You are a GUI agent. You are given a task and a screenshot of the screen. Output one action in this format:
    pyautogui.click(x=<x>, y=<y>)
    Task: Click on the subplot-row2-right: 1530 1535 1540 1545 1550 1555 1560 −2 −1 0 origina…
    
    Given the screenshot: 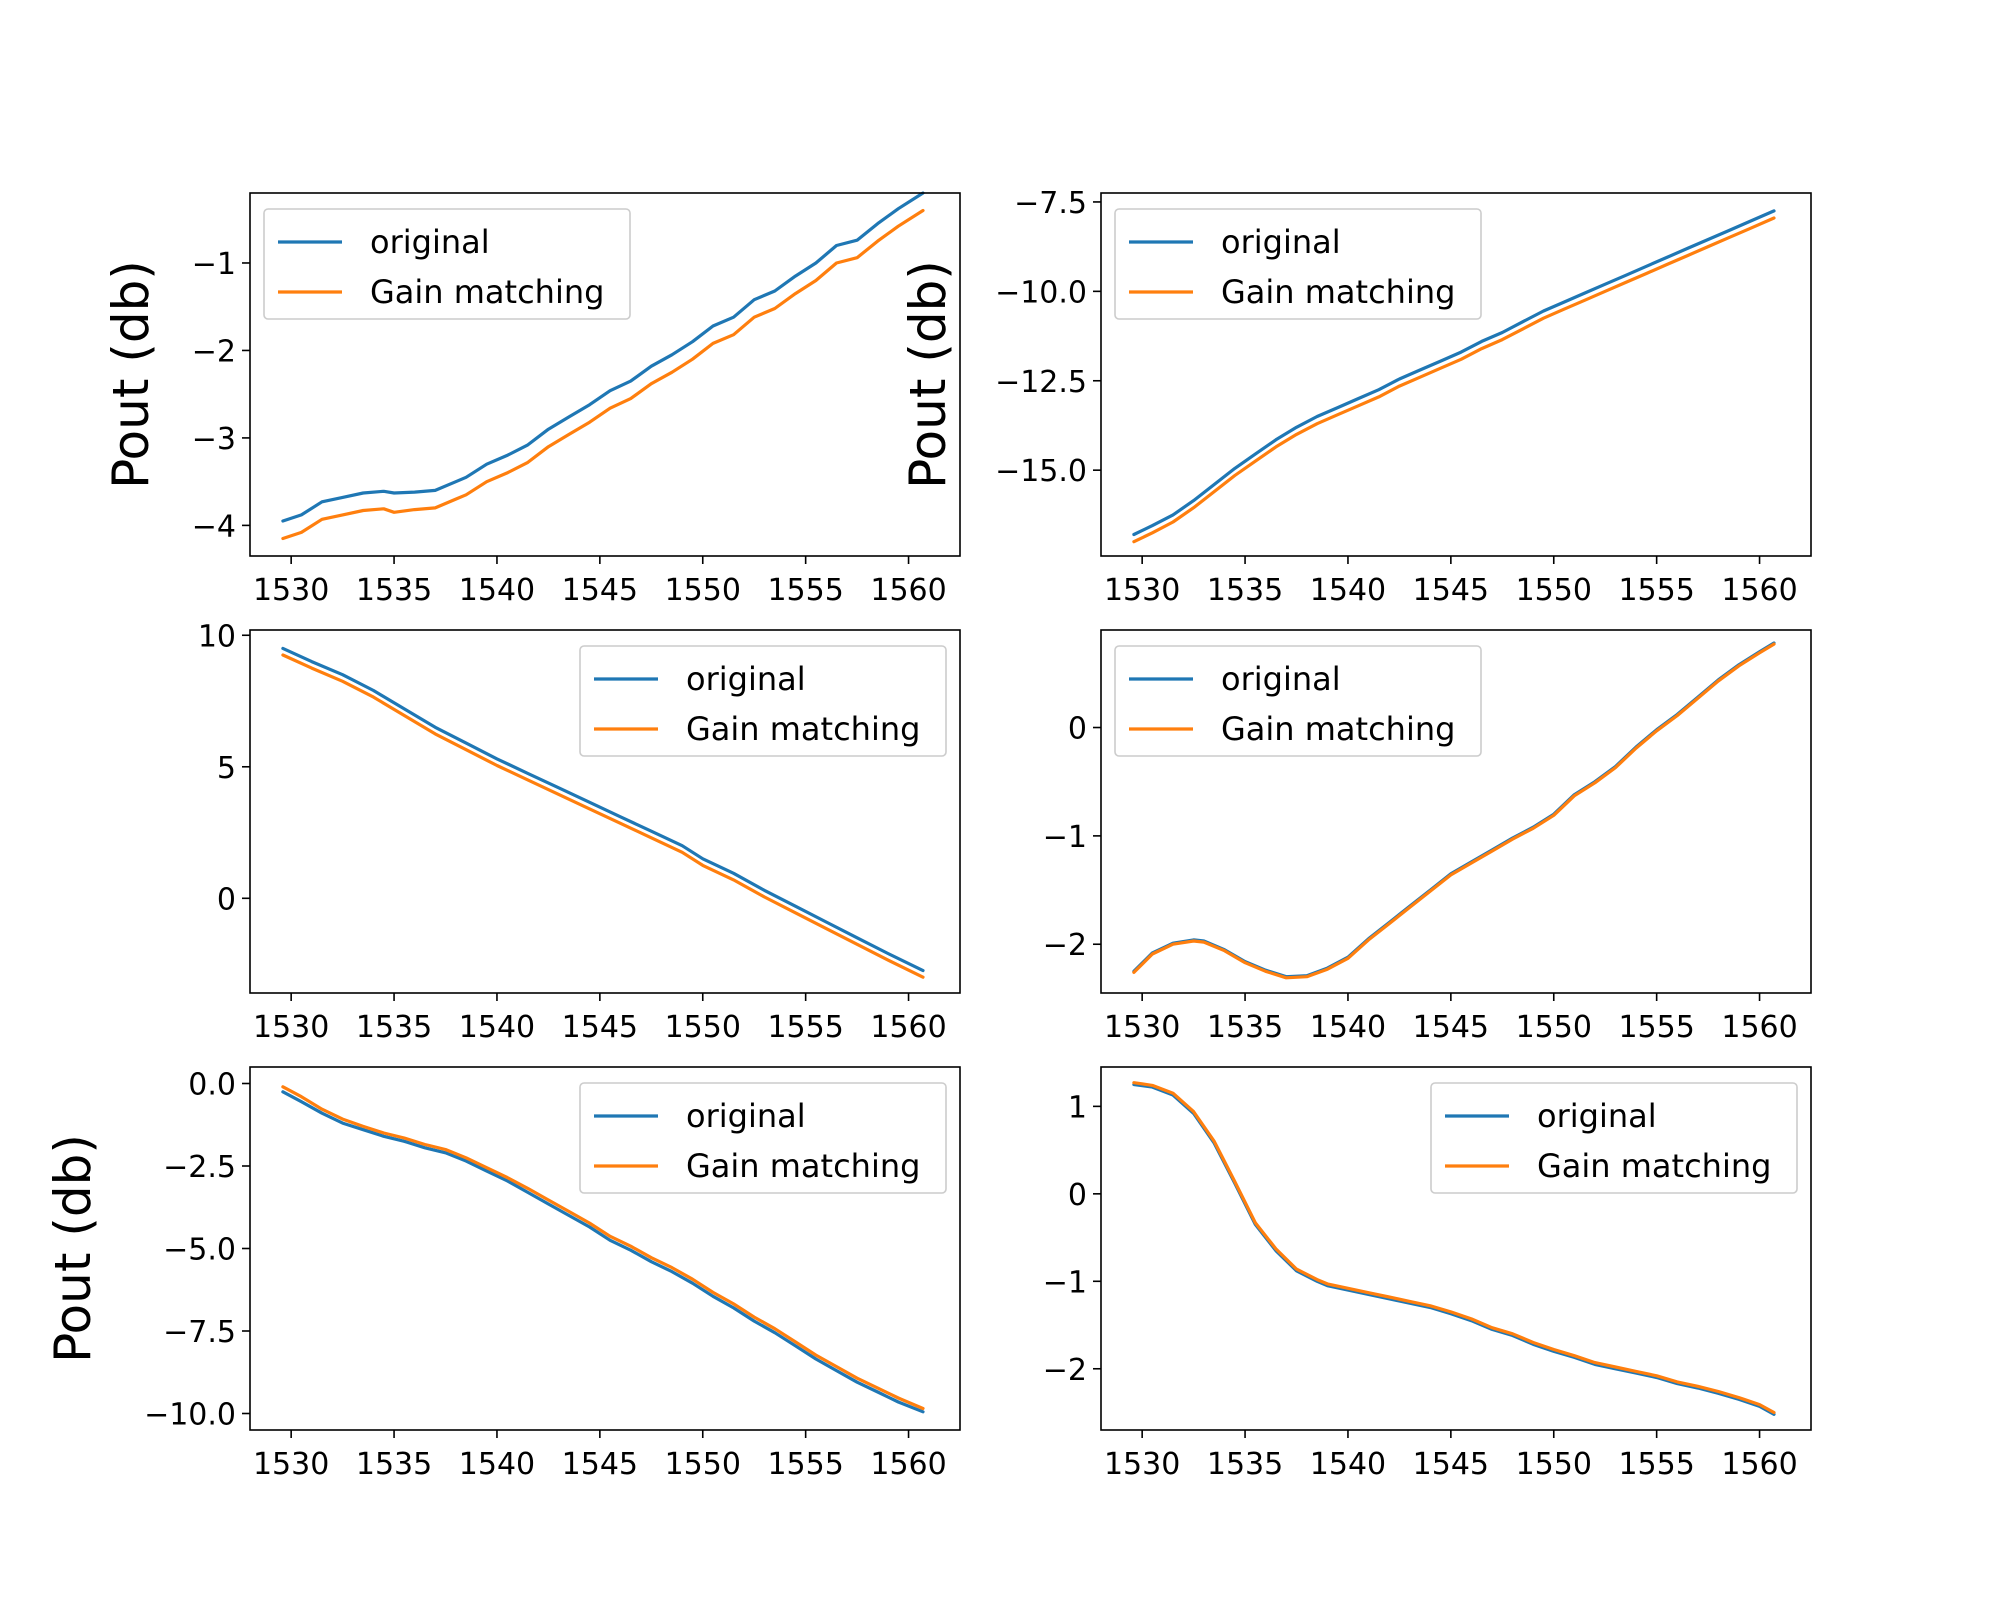 What is the action you would take?
    pyautogui.click(x=1427, y=837)
    